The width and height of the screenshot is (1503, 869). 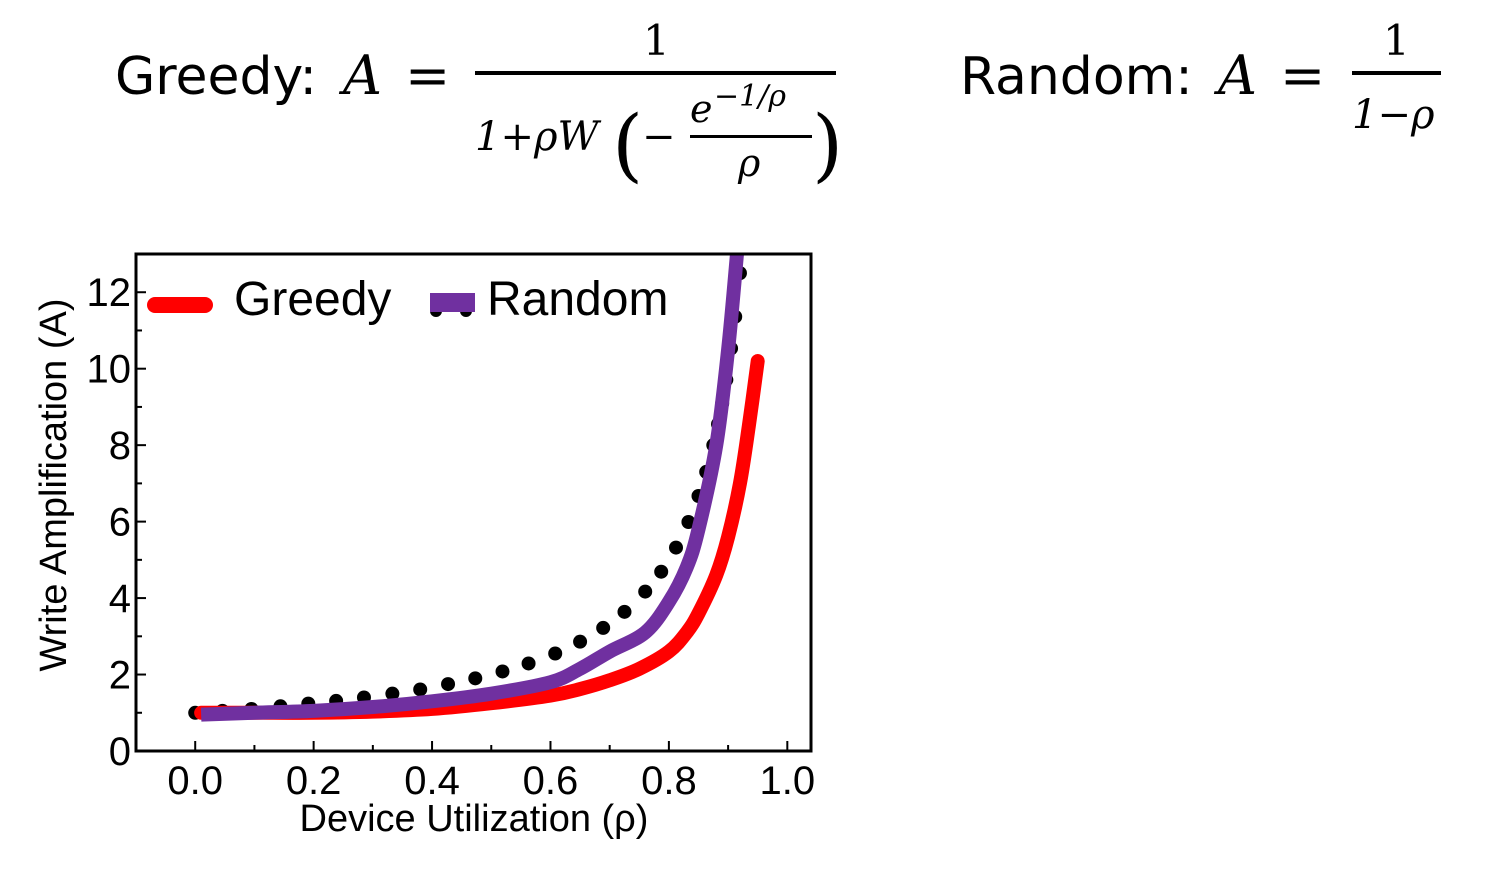 I want to click on x-tick-label: 0.0, so click(x=195, y=781).